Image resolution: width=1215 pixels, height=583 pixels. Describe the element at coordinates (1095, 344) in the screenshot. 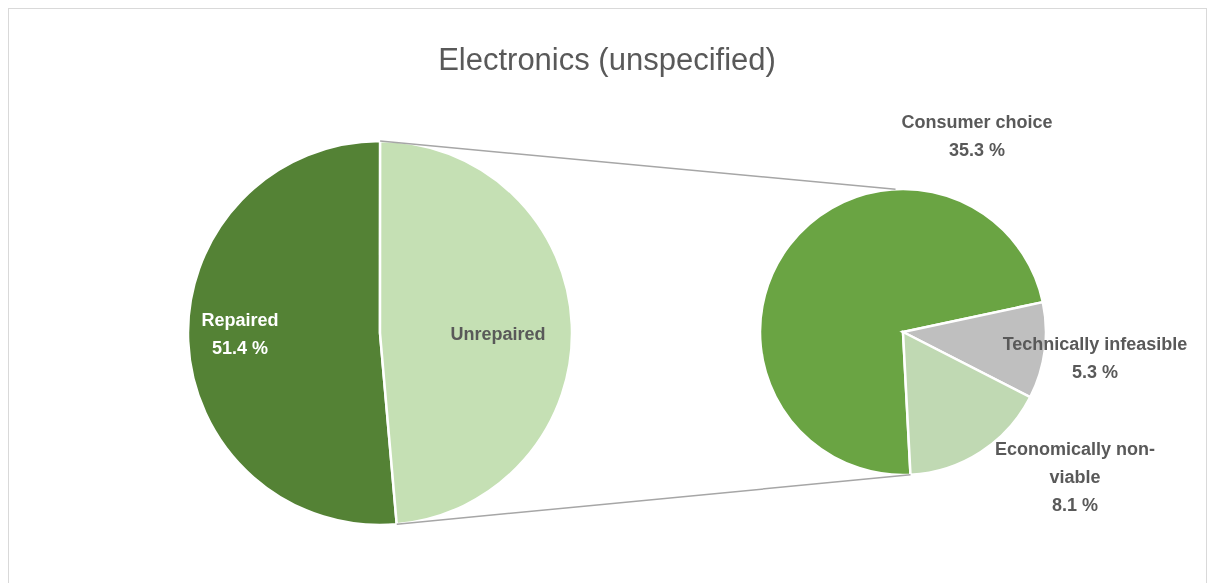

I see `slice-label: Technically infeasible` at that location.